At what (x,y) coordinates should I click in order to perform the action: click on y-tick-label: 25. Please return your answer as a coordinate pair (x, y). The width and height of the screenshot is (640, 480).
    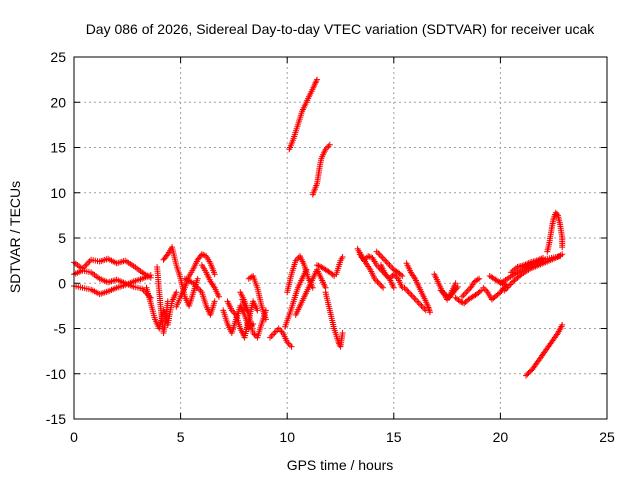
    Looking at the image, I should click on (58, 57).